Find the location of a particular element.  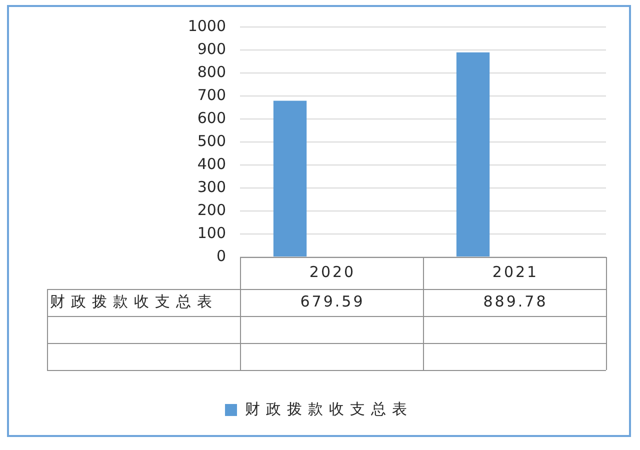

y-tick-label: 500 is located at coordinates (211, 141).